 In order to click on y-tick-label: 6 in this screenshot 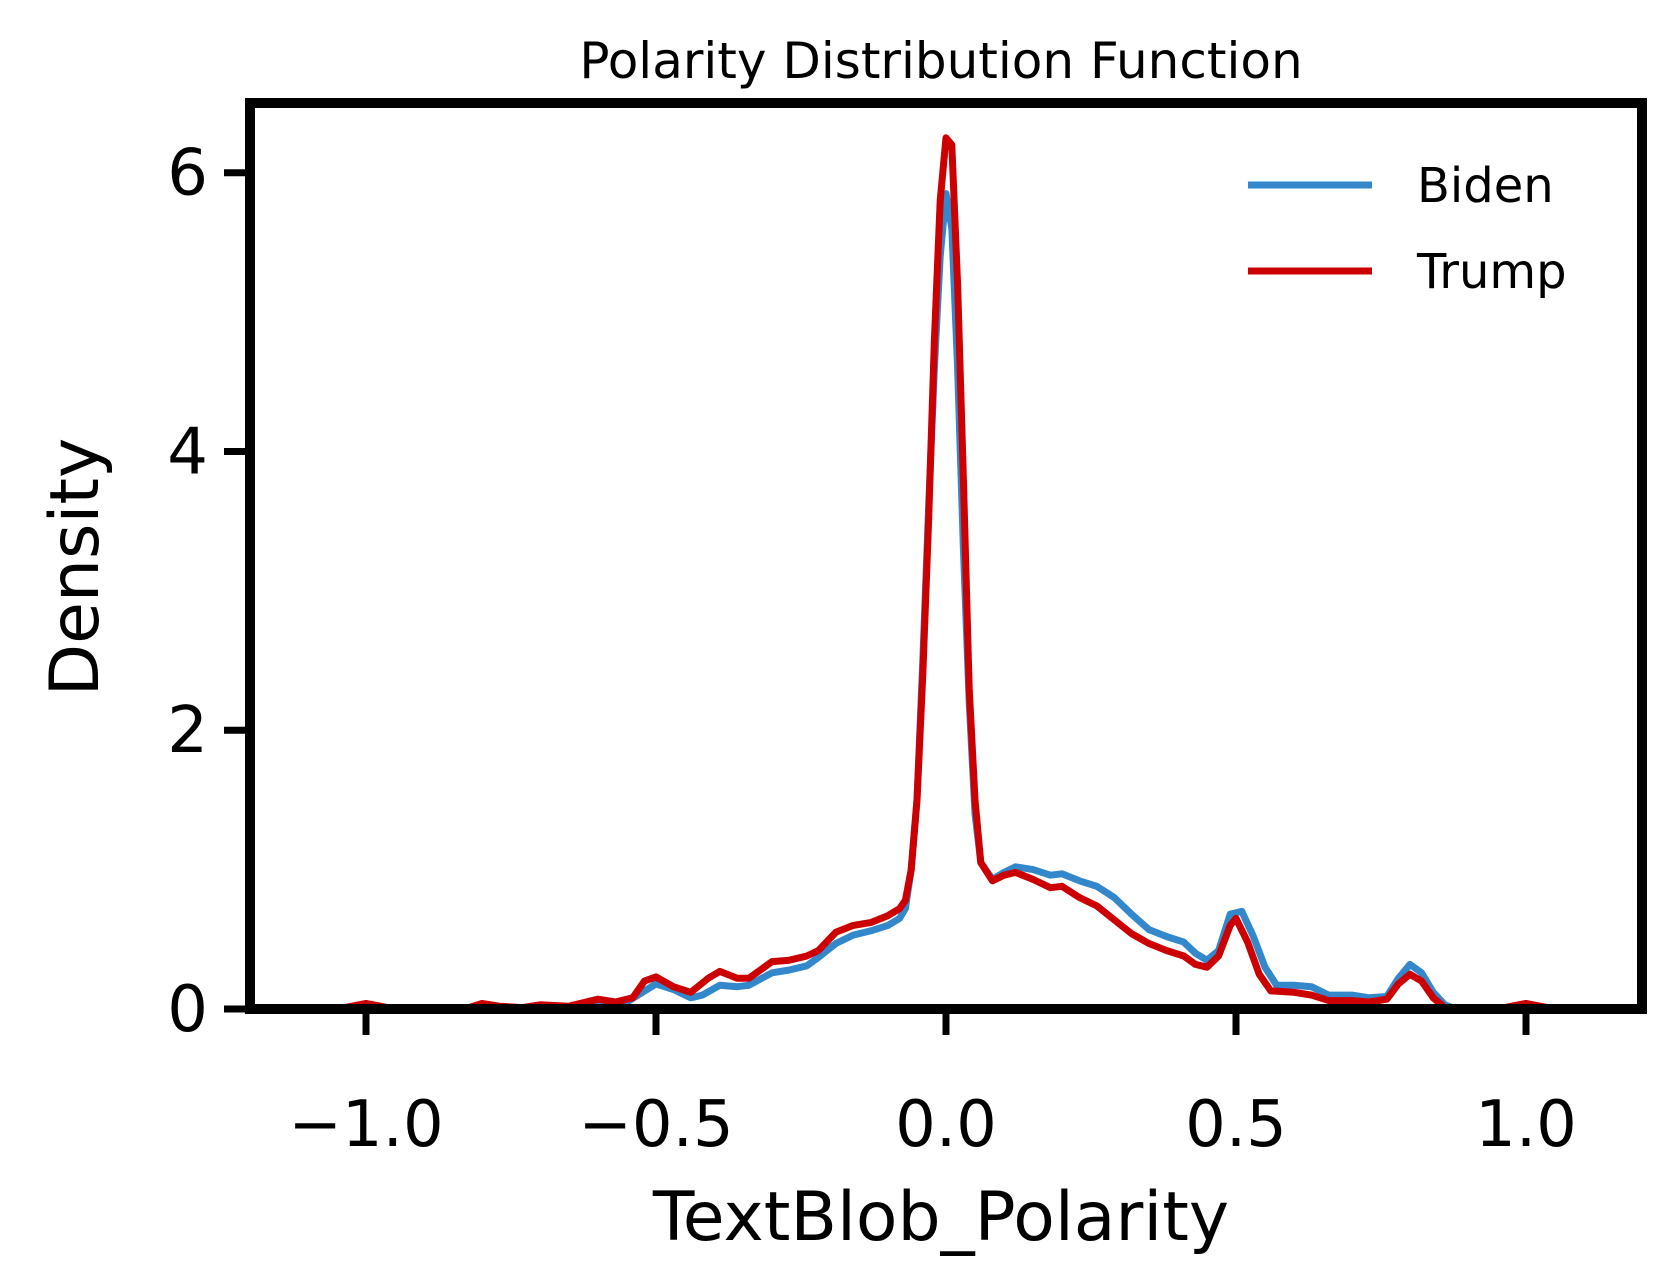, I will do `click(187, 174)`.